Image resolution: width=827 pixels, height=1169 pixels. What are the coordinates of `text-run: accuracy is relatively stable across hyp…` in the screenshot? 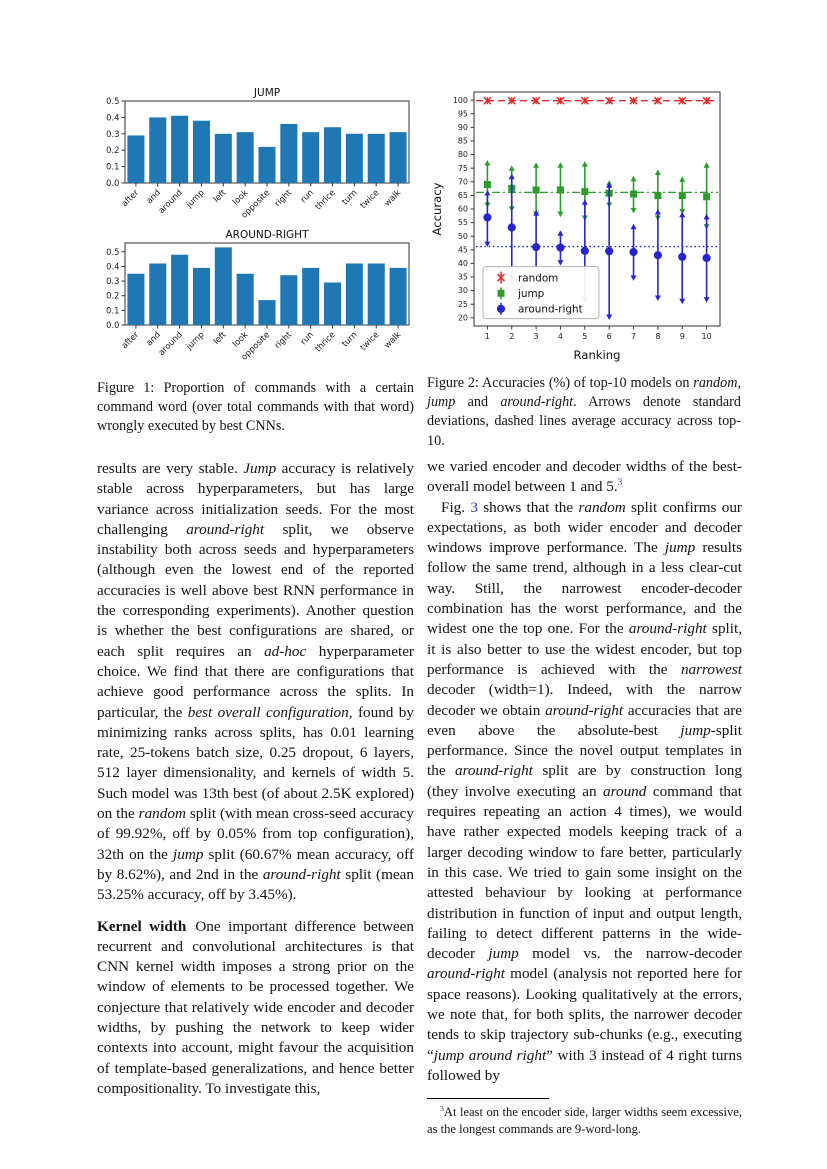 It's located at (255, 499).